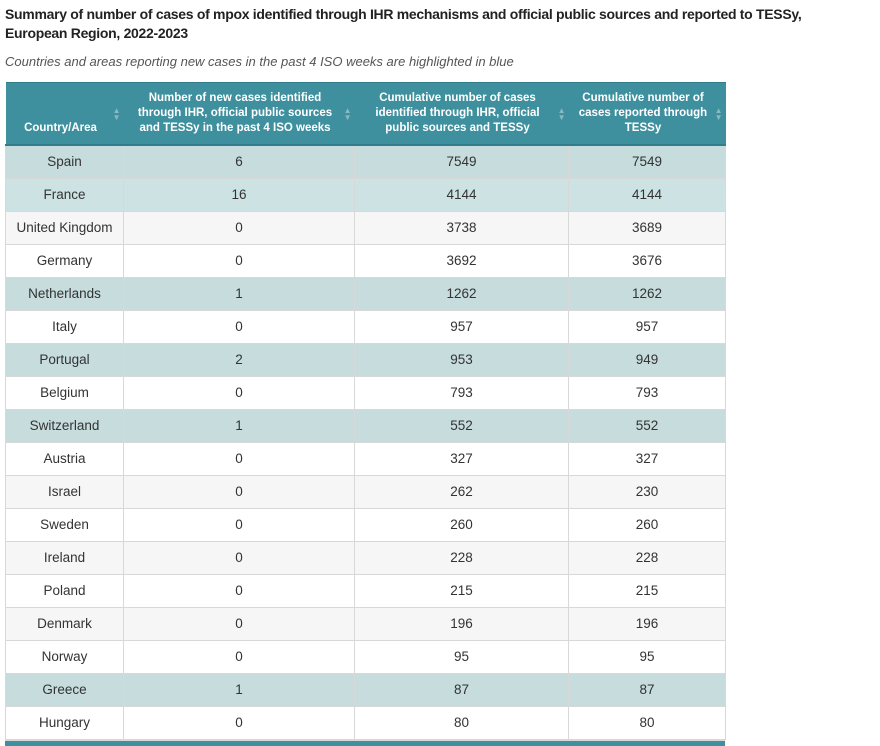 The height and width of the screenshot is (746, 880). Describe the element at coordinates (647, 558) in the screenshot. I see `cumulative-tessy-cell: 228` at that location.